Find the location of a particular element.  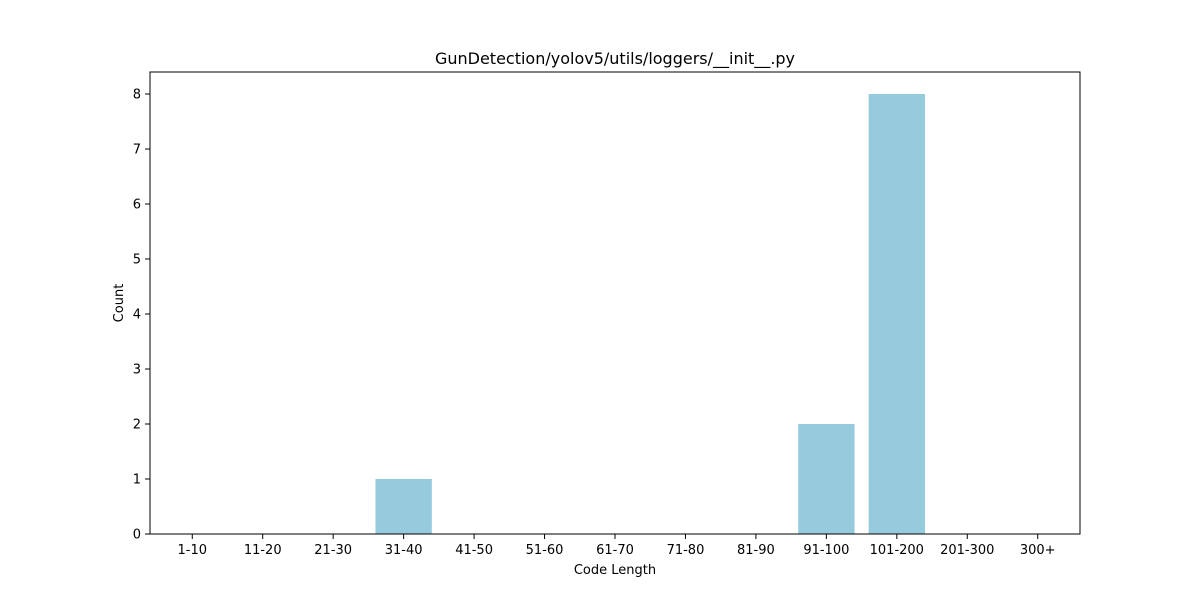

x-tick-label: 81-90 is located at coordinates (756, 550).